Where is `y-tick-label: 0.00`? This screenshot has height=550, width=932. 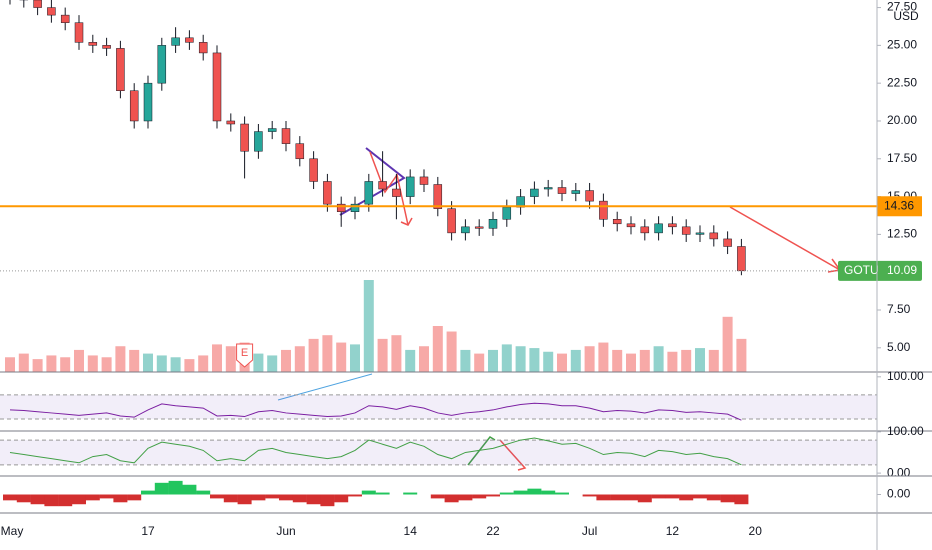 y-tick-label: 0.00 is located at coordinates (899, 494).